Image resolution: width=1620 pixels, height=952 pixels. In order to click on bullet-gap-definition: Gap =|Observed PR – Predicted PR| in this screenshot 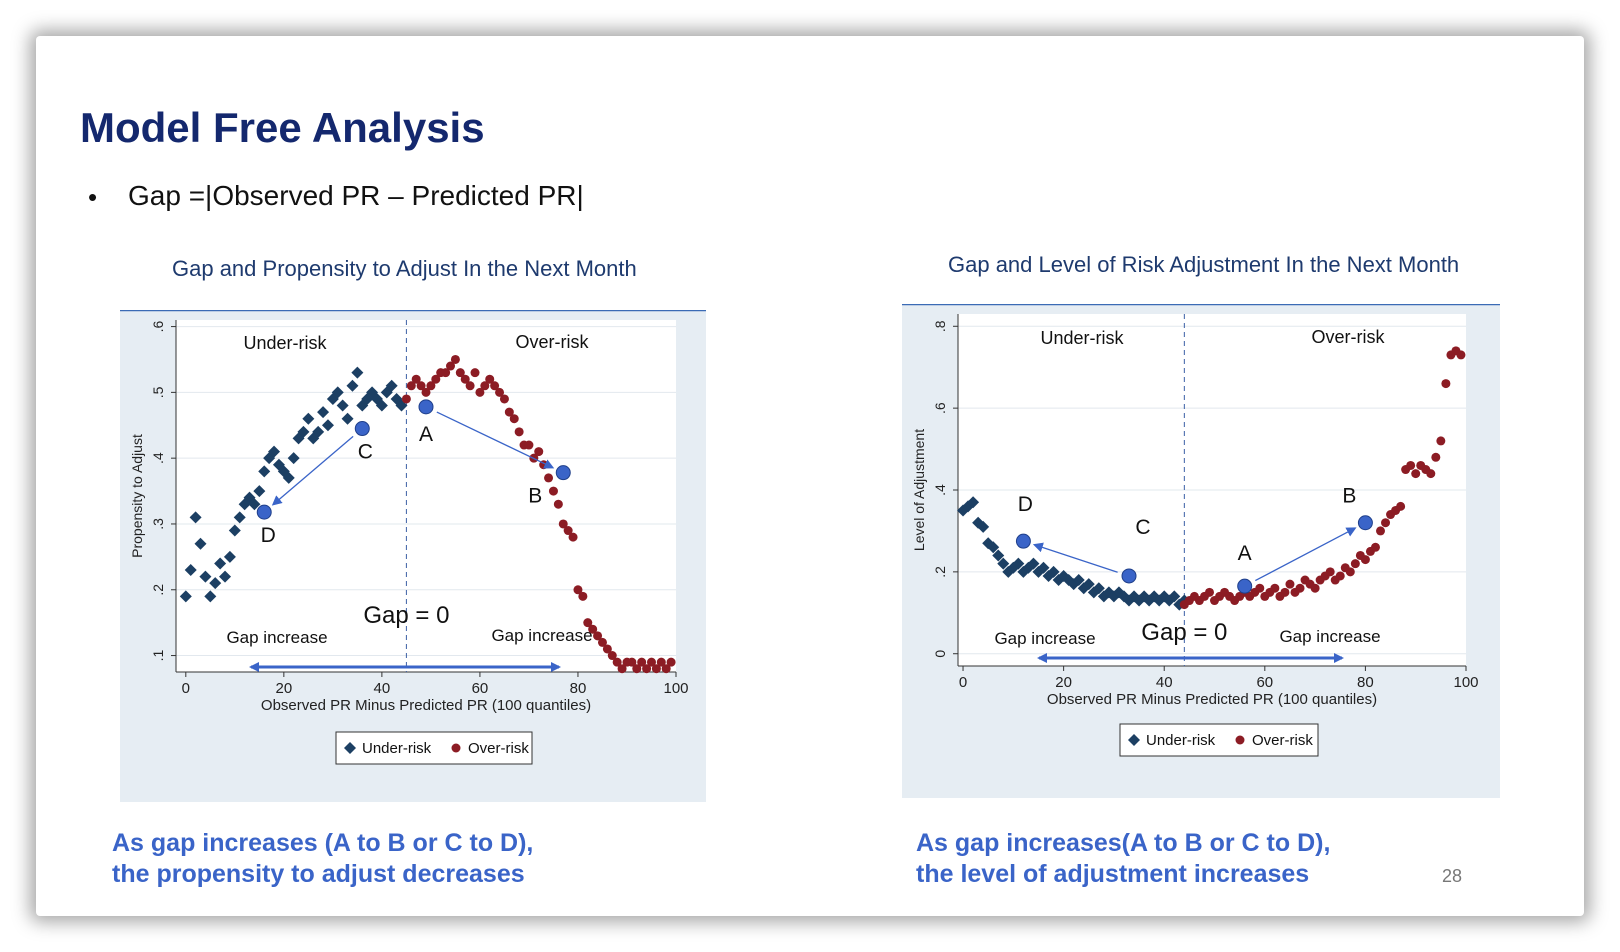, I will do `click(356, 195)`.